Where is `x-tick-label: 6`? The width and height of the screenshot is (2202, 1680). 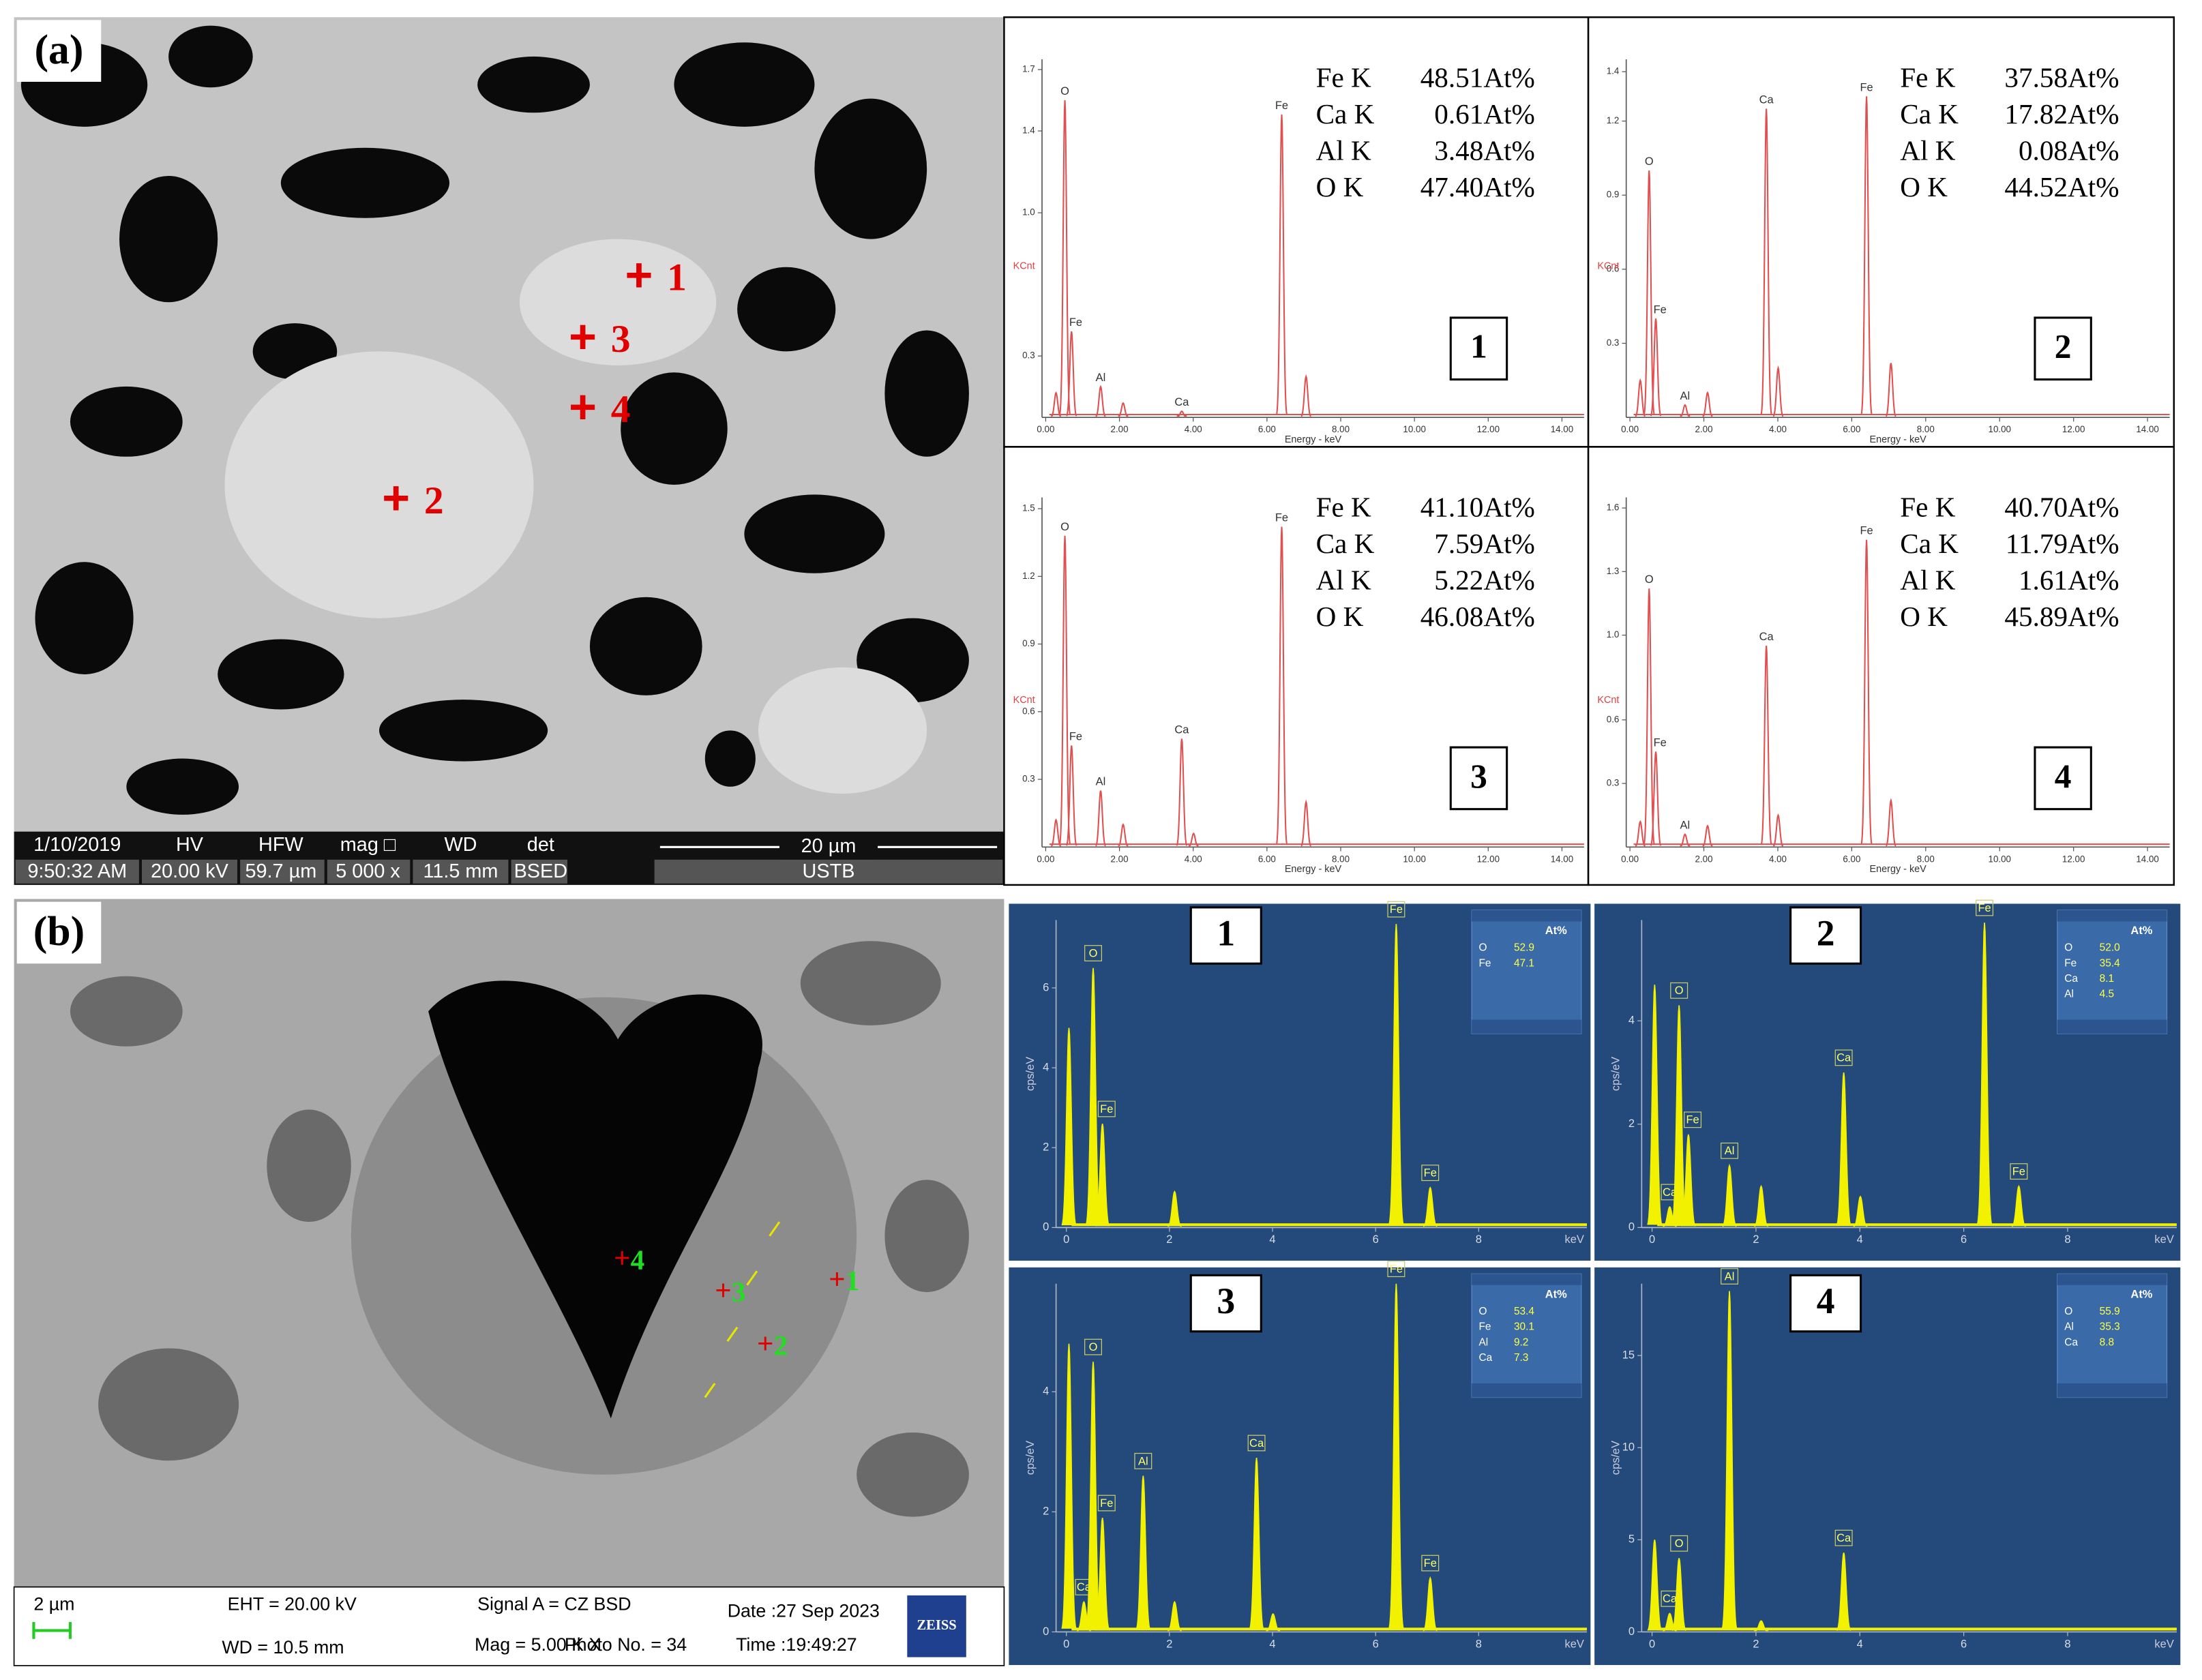 x-tick-label: 6 is located at coordinates (1964, 1644).